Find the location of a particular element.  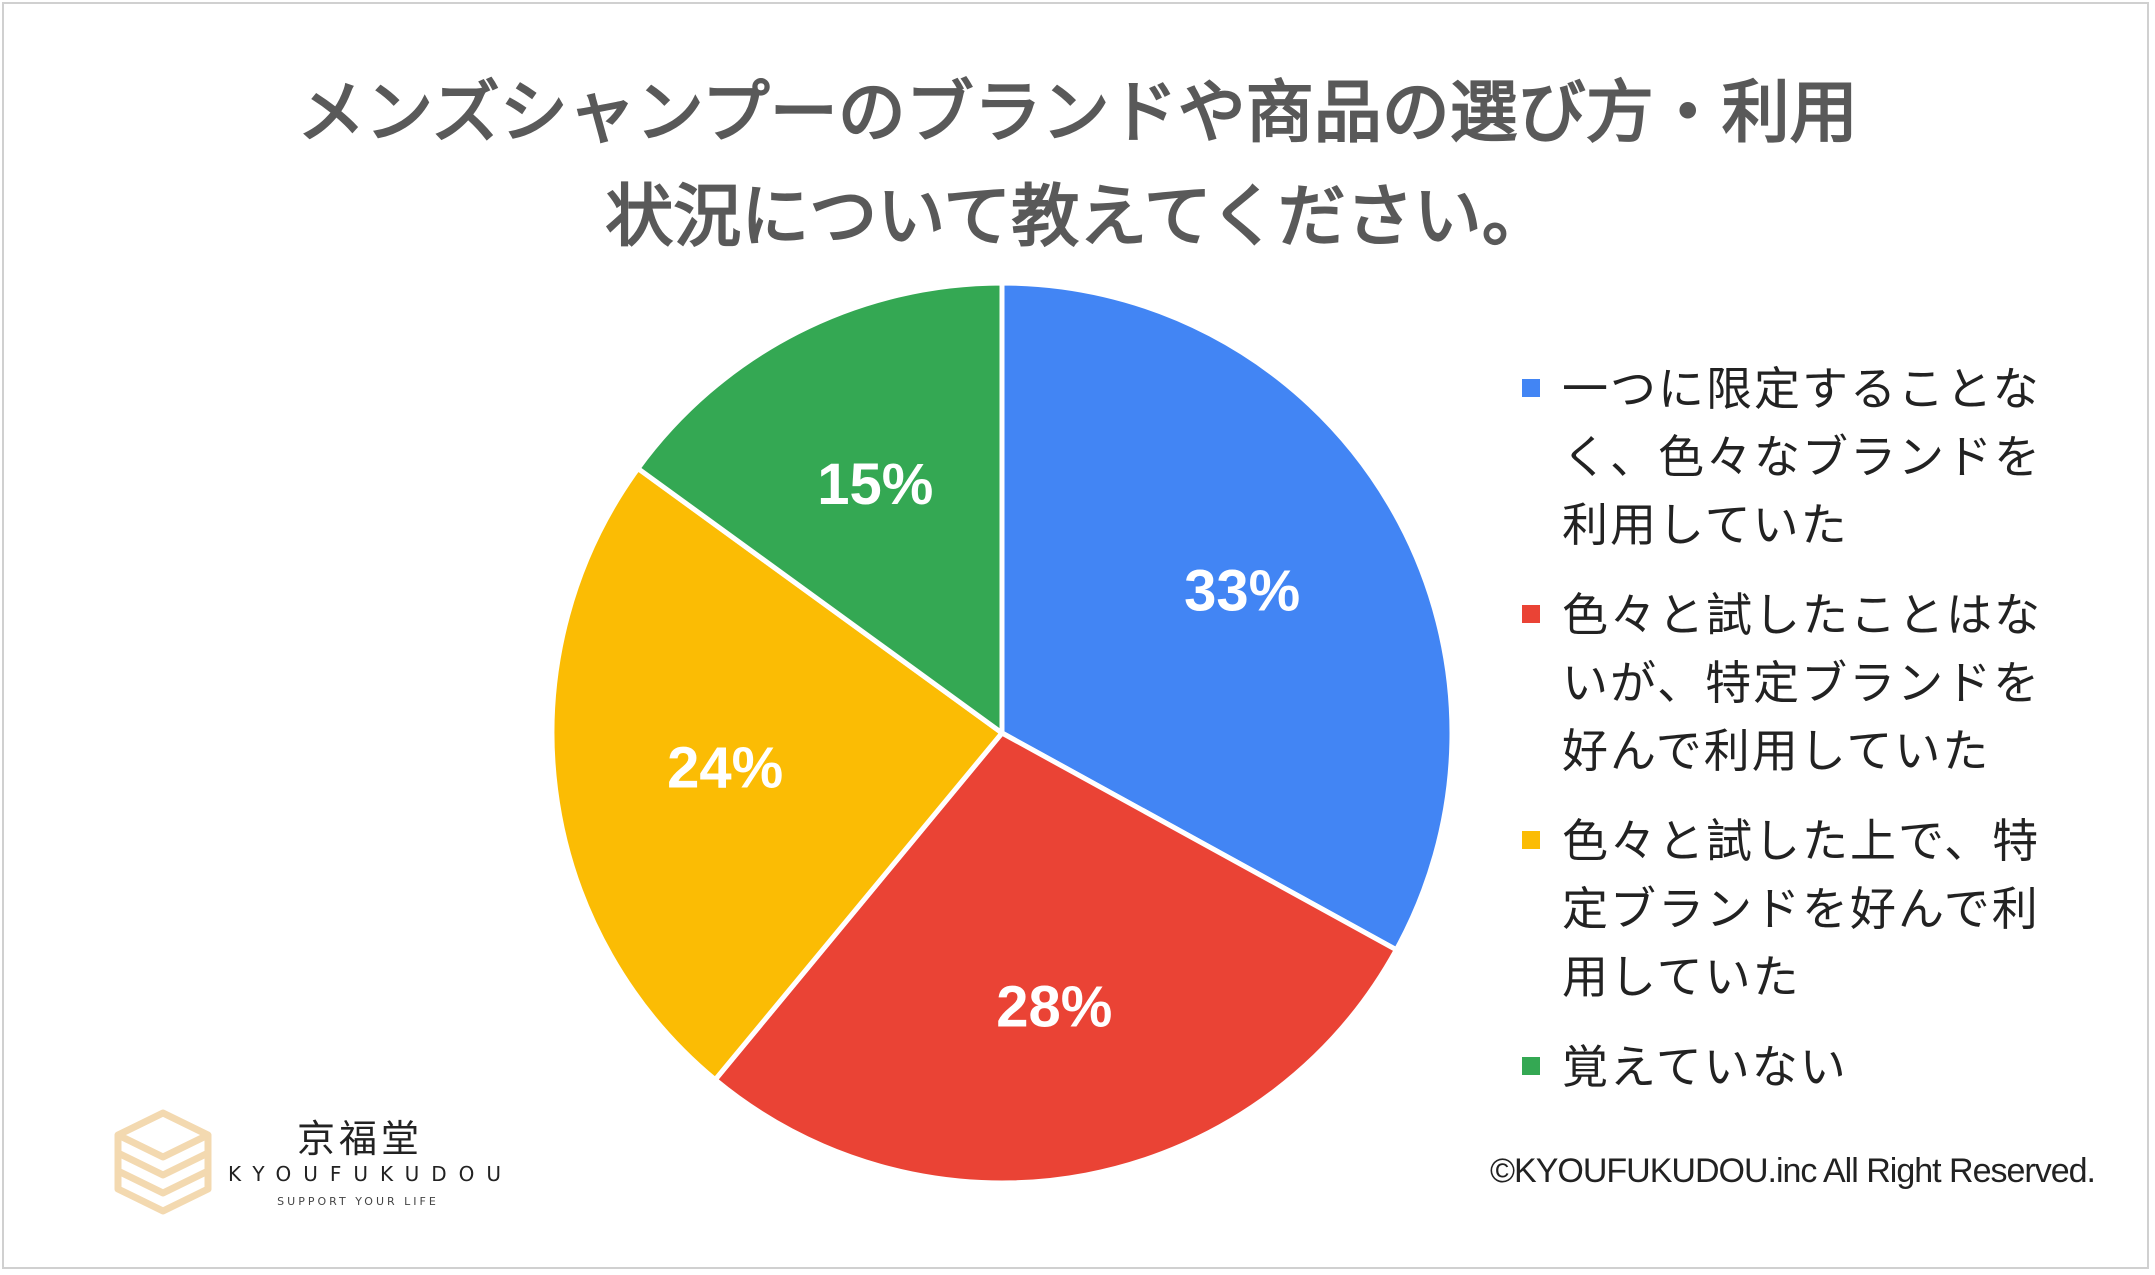

legend-label-0: 一つに限定することなく、色々なブランドを利用していた is located at coordinates (1802, 457).